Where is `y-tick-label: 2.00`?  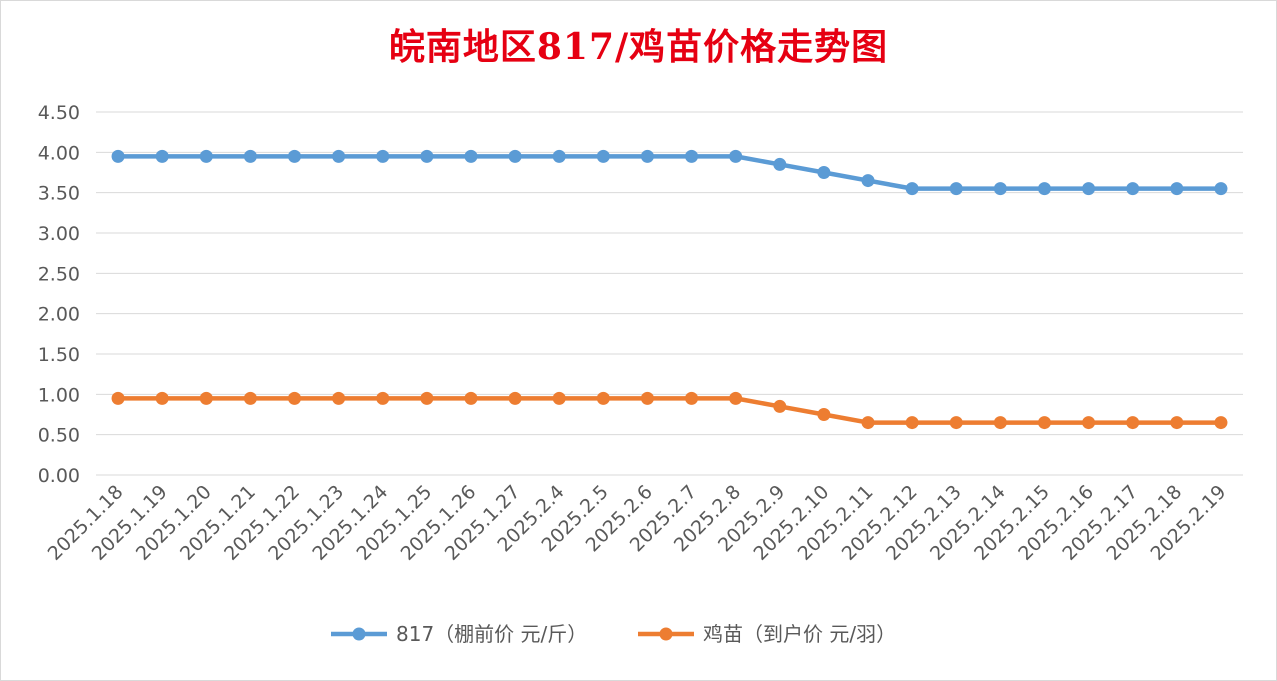
y-tick-label: 2.00 is located at coordinates (59, 315).